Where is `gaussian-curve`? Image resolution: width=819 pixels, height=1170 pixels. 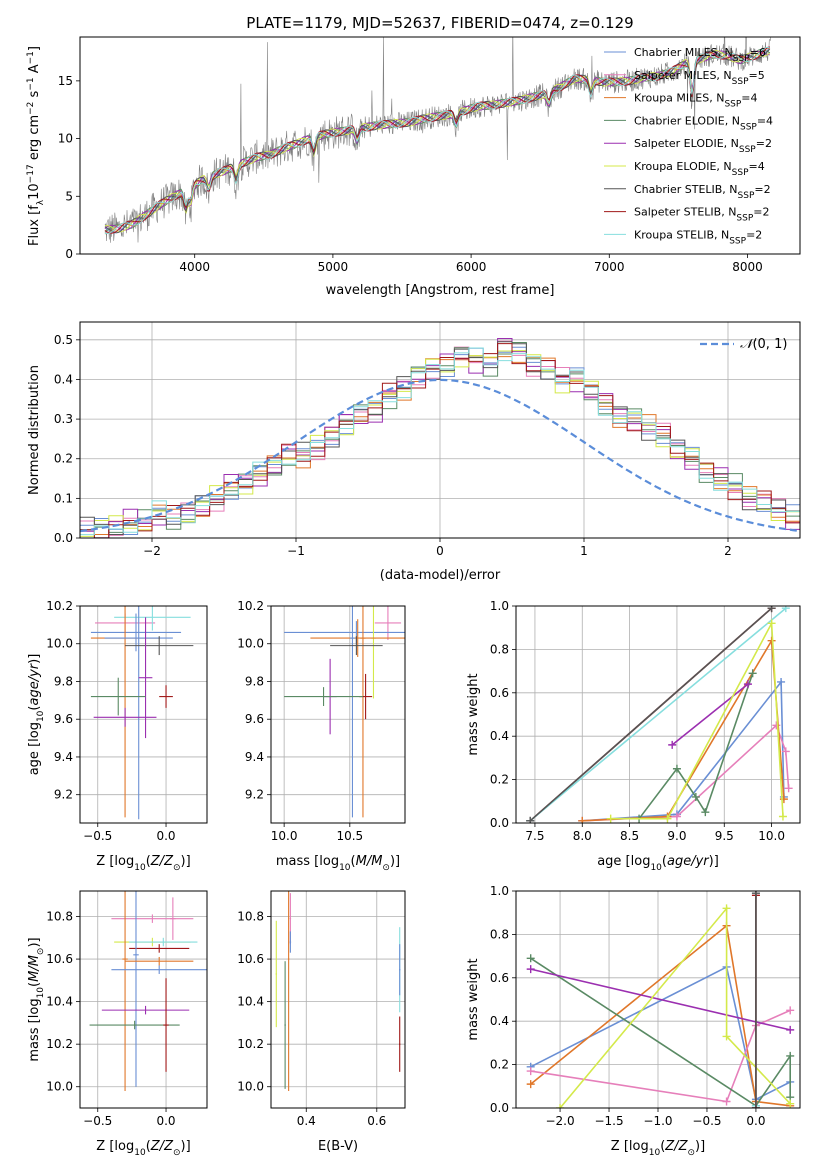
gaussian-curve is located at coordinates (440, 455).